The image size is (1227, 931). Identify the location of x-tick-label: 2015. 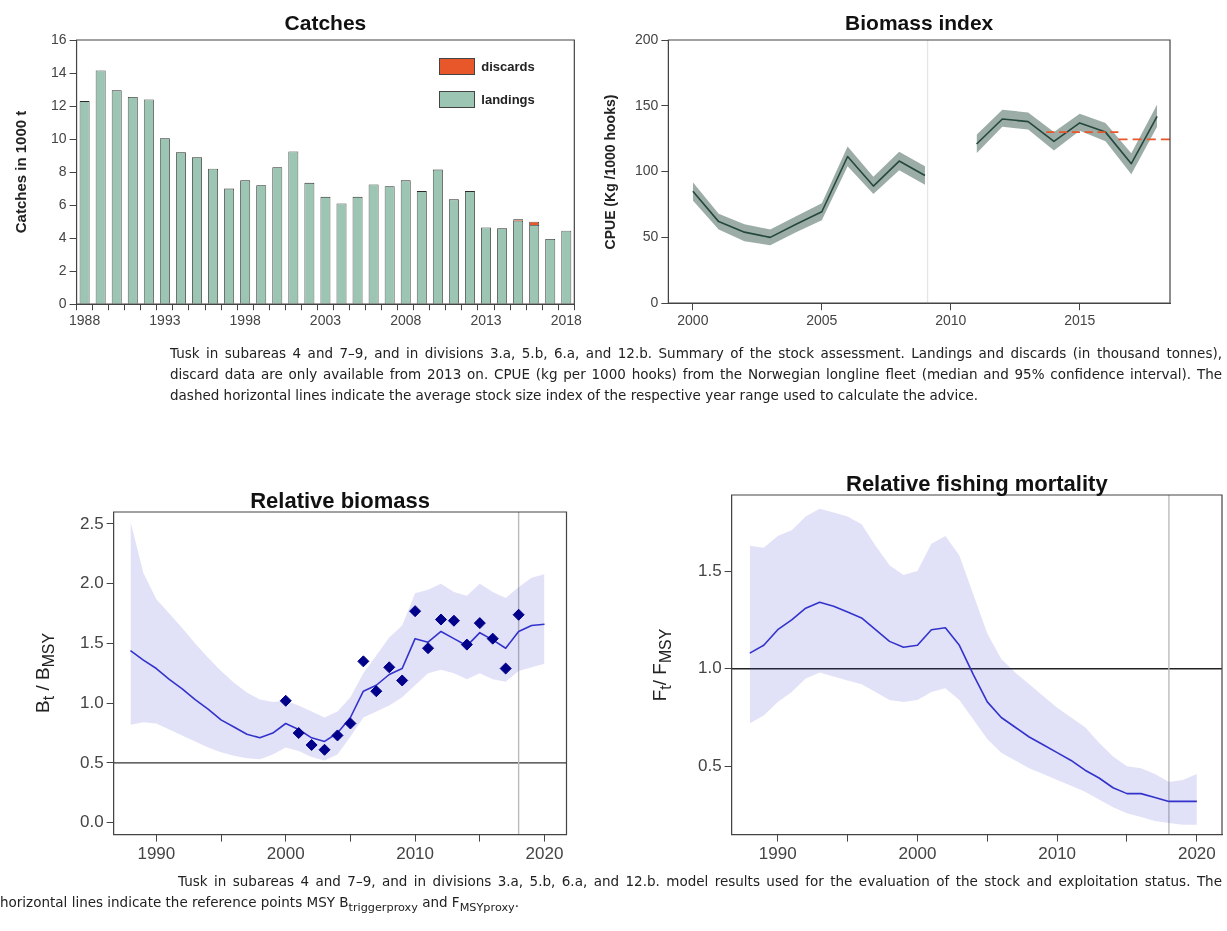
(1080, 320).